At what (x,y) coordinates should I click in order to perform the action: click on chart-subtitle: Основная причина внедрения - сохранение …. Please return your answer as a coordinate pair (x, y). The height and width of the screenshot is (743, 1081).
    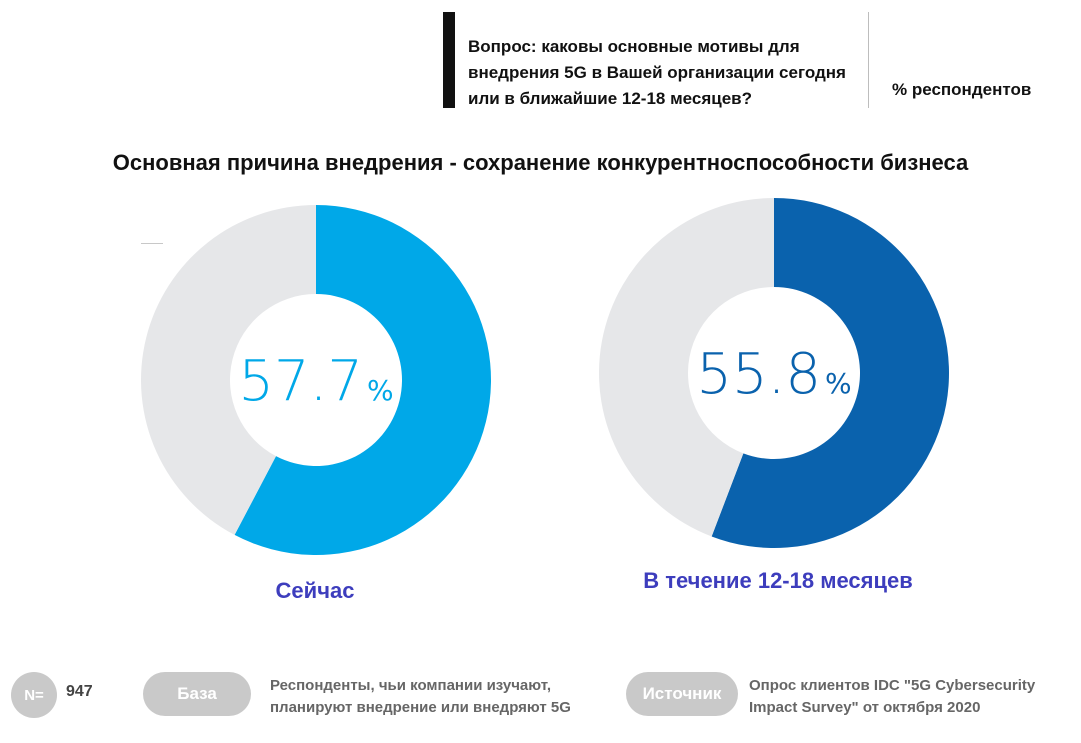
    Looking at the image, I should click on (540, 162).